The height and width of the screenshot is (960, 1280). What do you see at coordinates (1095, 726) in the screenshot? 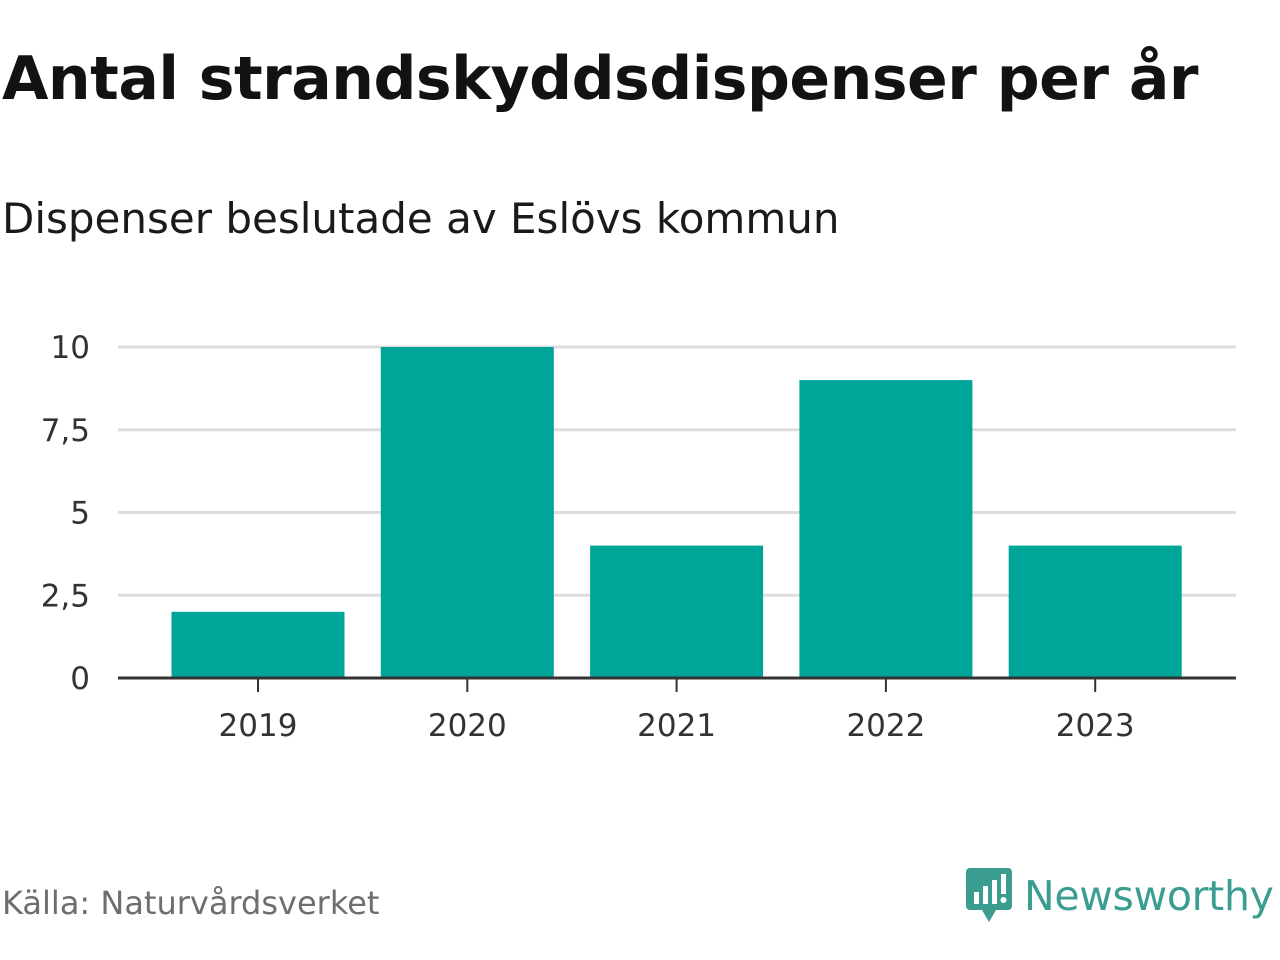
I see `x-tick-label: 2023` at bounding box center [1095, 726].